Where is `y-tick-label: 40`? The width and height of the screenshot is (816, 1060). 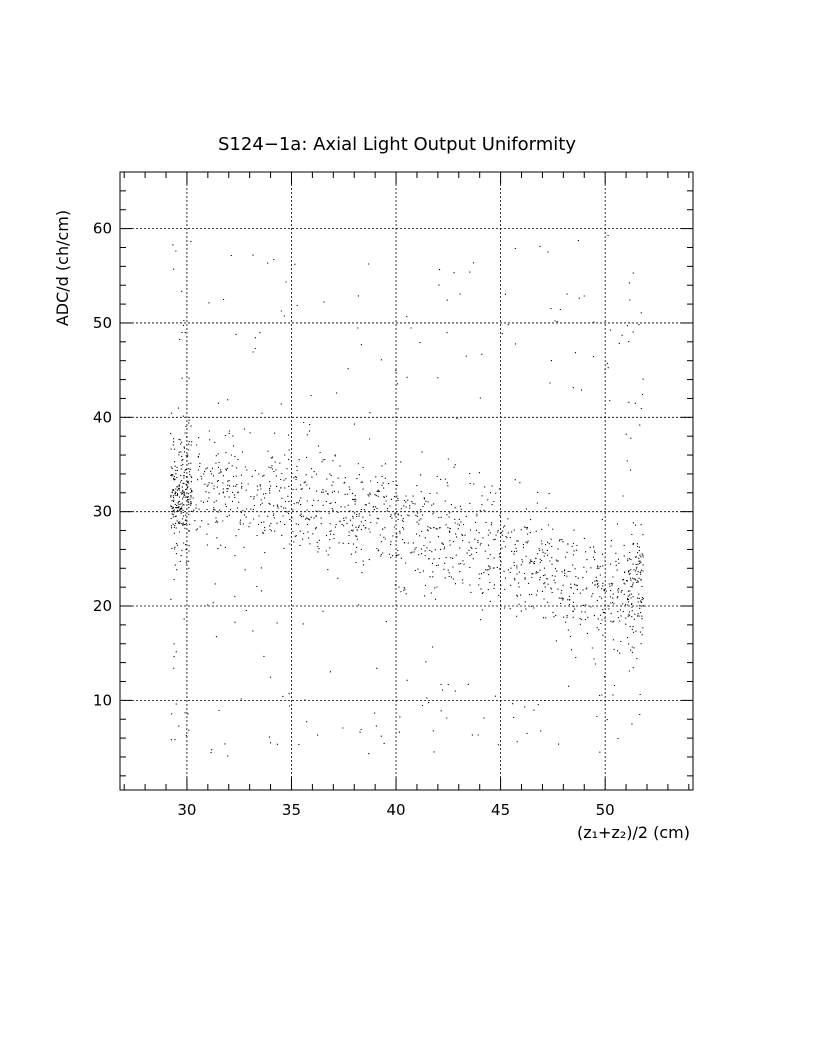 y-tick-label: 40 is located at coordinates (102, 417).